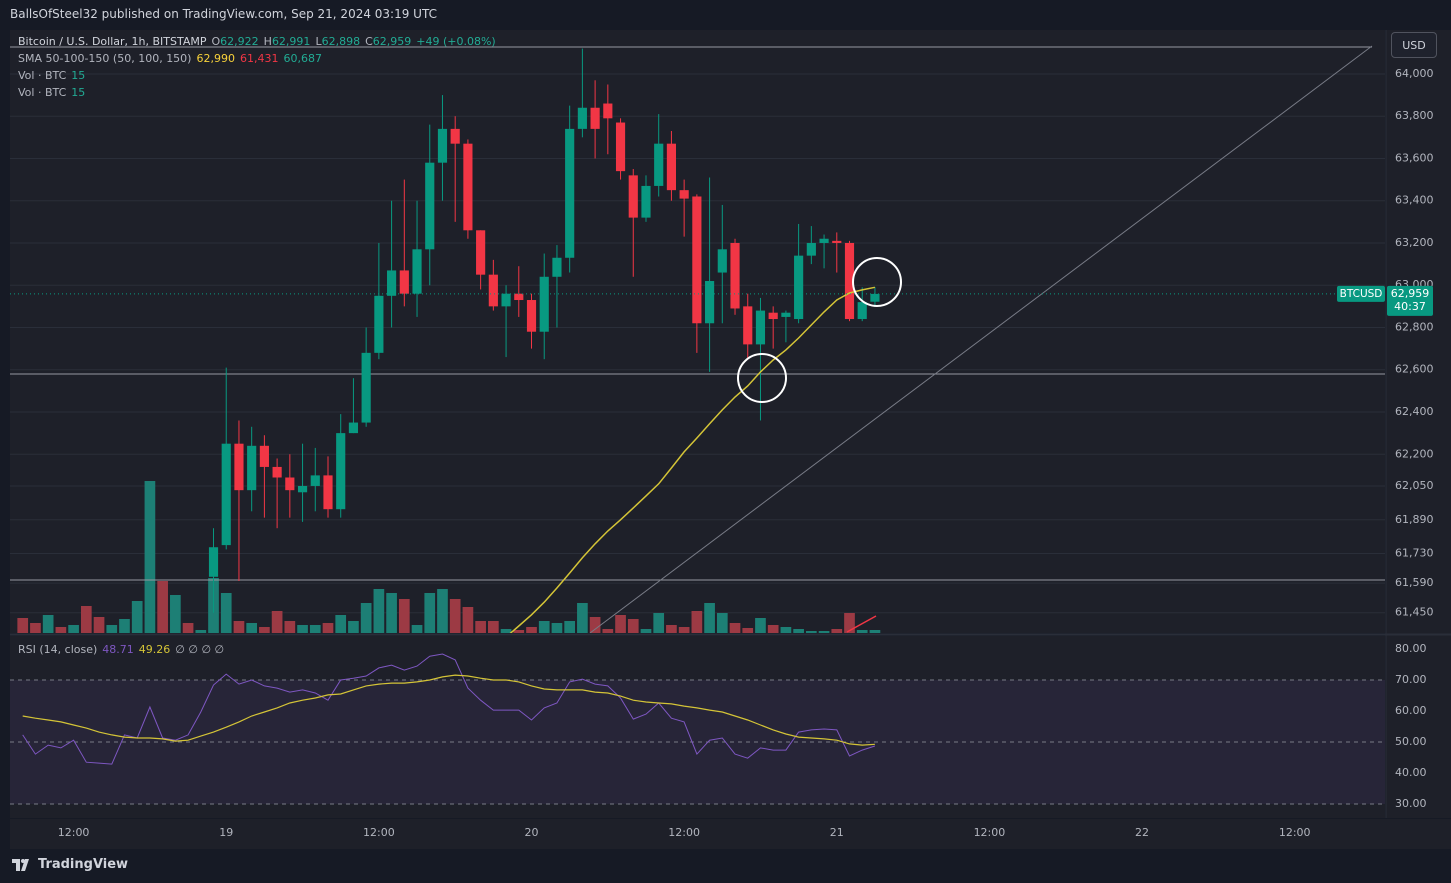  Describe the element at coordinates (112, 41) in the screenshot. I see `legend-text: Bitcoin / U.S. Dollar, 1h, BITSTAMP` at that location.